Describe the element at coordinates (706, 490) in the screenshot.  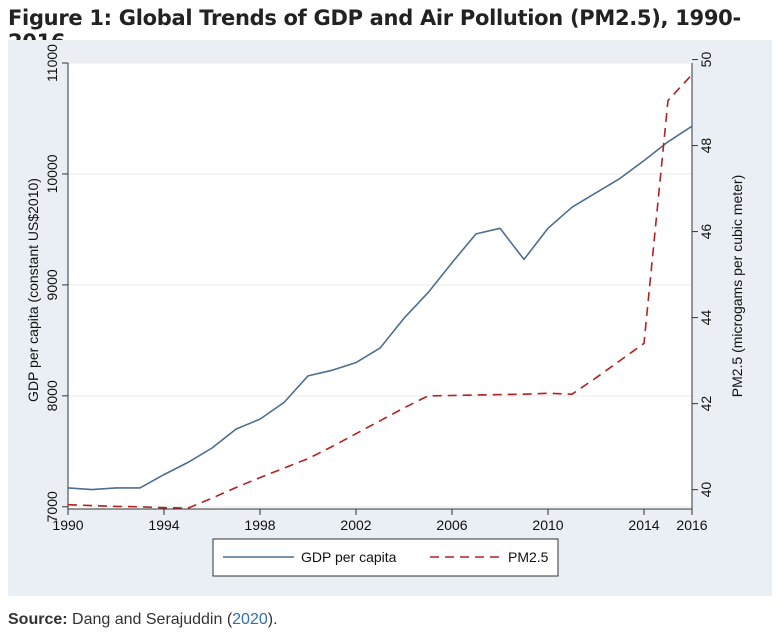
I see `y2-tick-label: 40` at that location.